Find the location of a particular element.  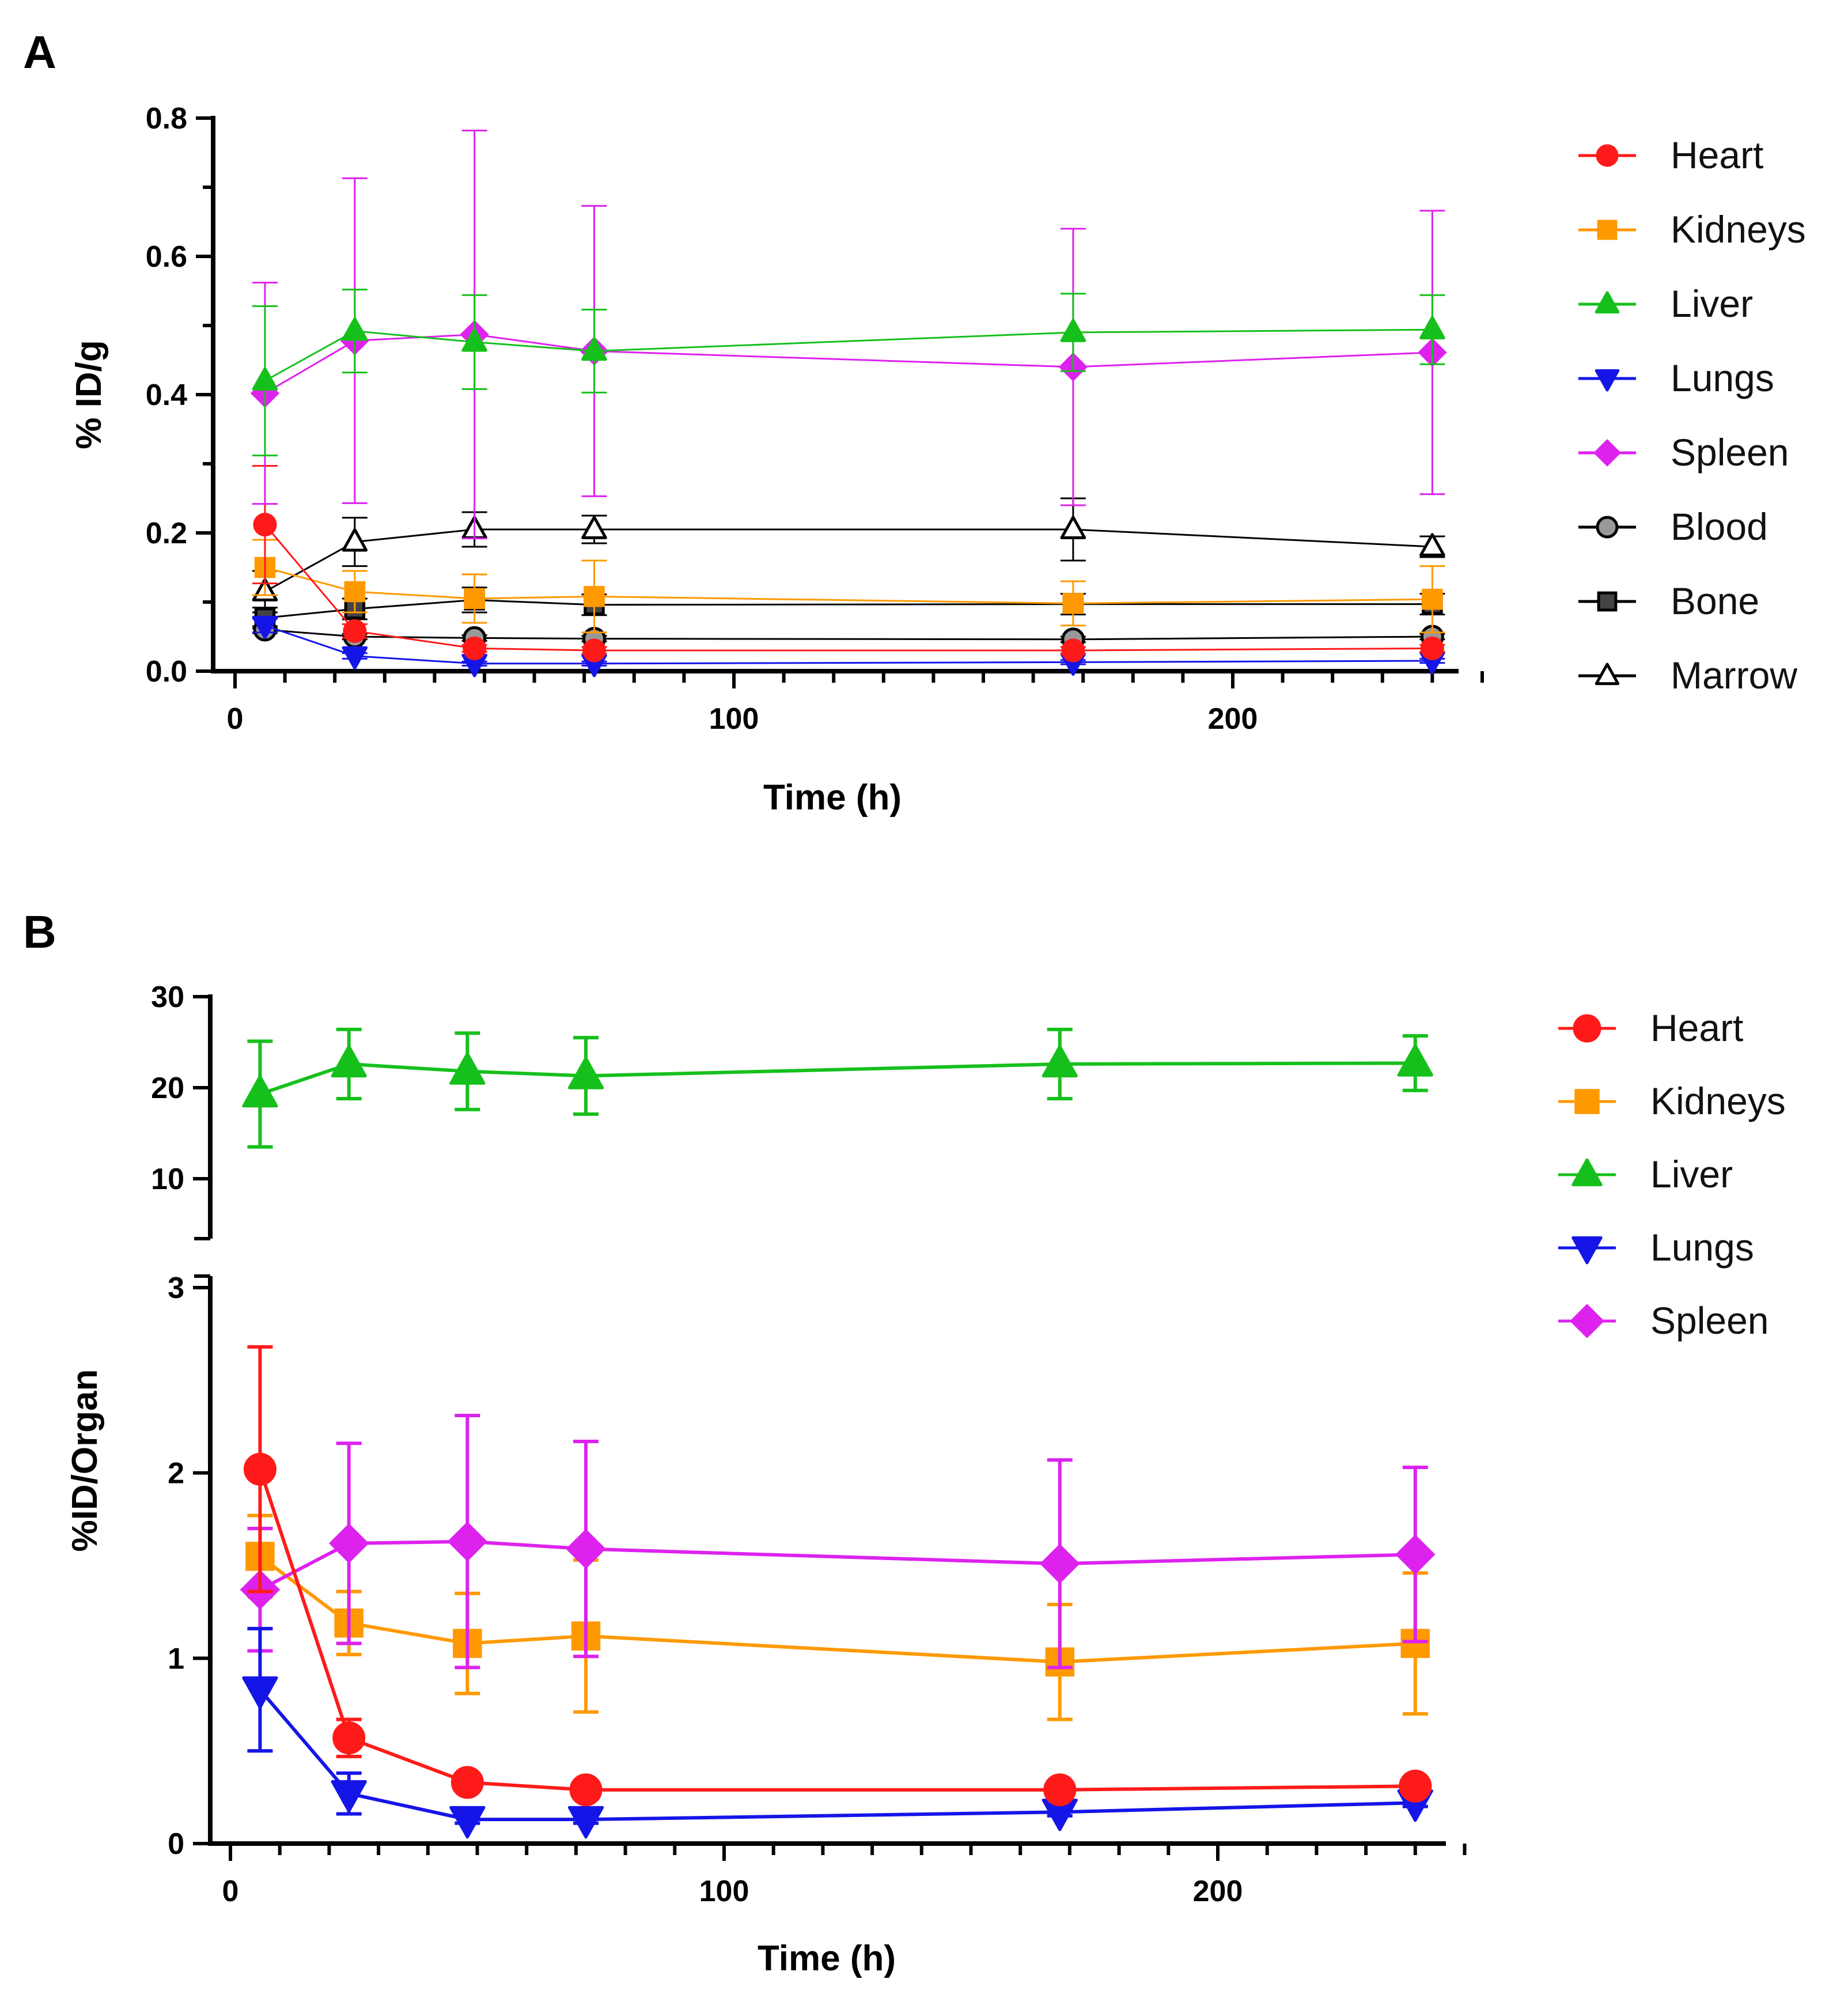

series-spleen is located at coordinates (838, 1541).